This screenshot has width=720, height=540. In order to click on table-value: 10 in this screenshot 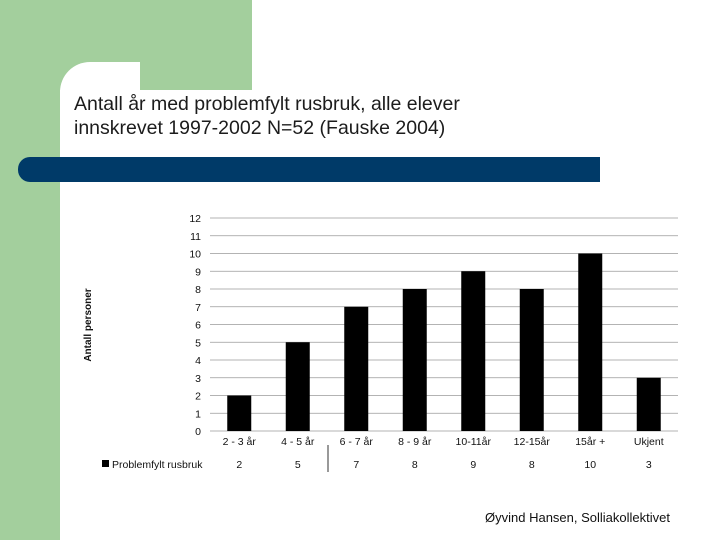, I will do `click(590, 465)`.